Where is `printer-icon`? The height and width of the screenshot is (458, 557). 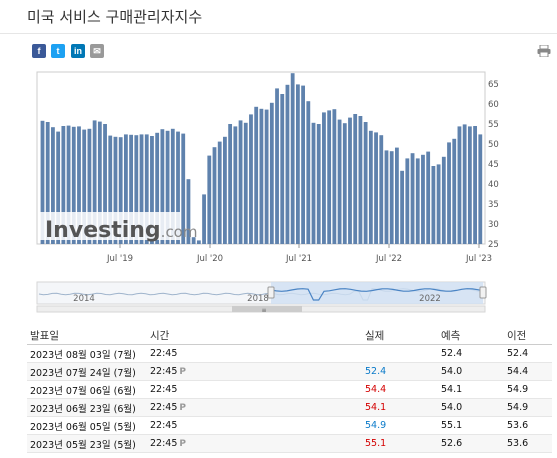 printer-icon is located at coordinates (544, 51).